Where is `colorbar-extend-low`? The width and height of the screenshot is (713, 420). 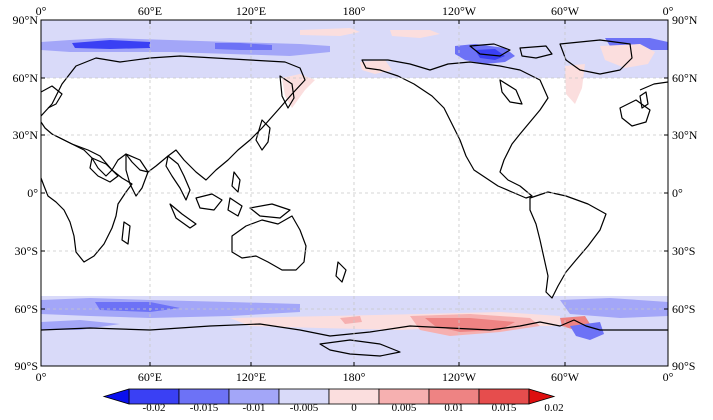 colorbar-extend-low is located at coordinates (116, 396).